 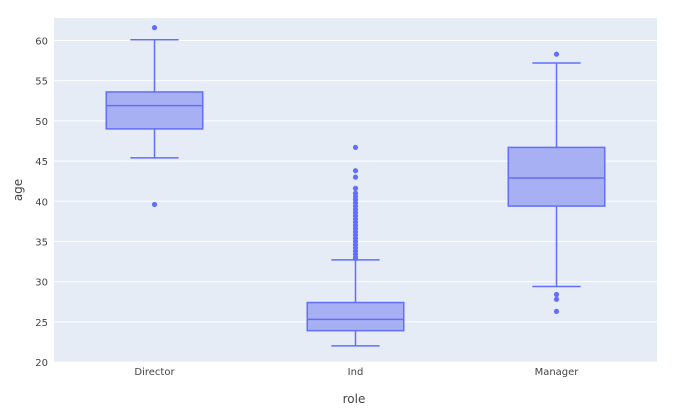 I want to click on x-tick-label: Manager, so click(x=557, y=372).